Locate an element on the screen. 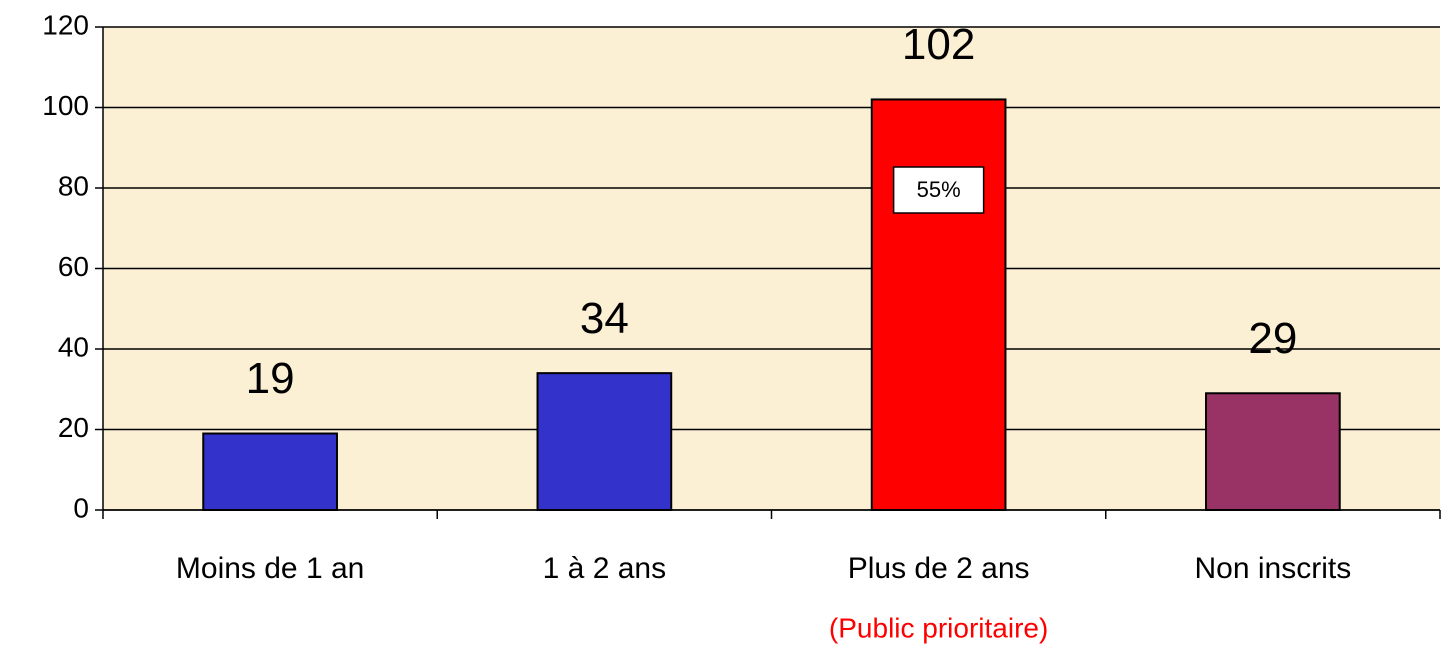 This screenshot has width=1445, height=647. y-tick-label: 120 is located at coordinates (65, 24).